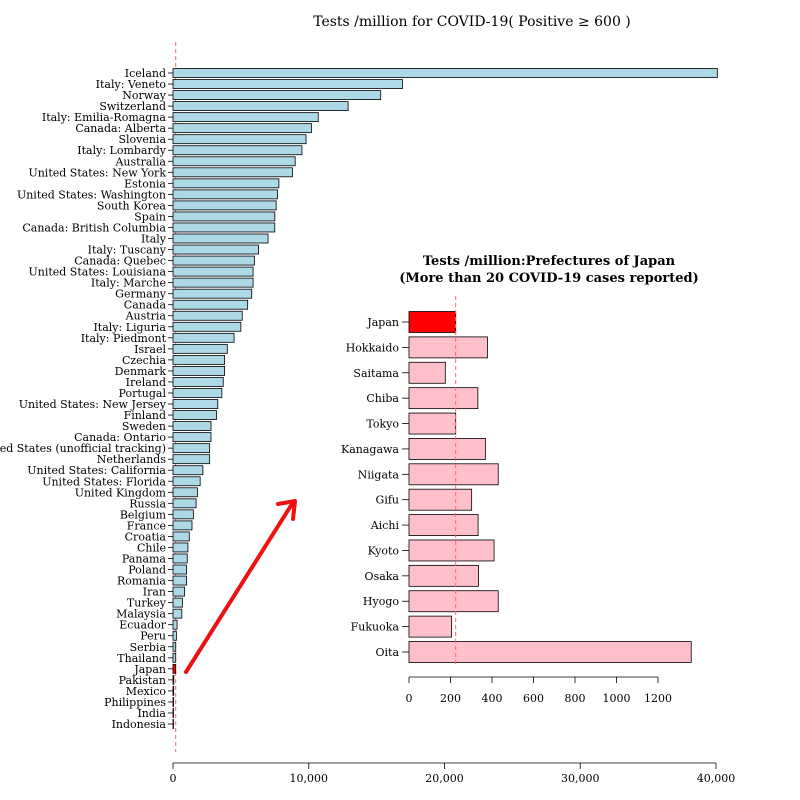 Image resolution: width=800 pixels, height=800 pixels. Describe the element at coordinates (141, 371) in the screenshot. I see `main-label-denmark: Denmark` at that location.